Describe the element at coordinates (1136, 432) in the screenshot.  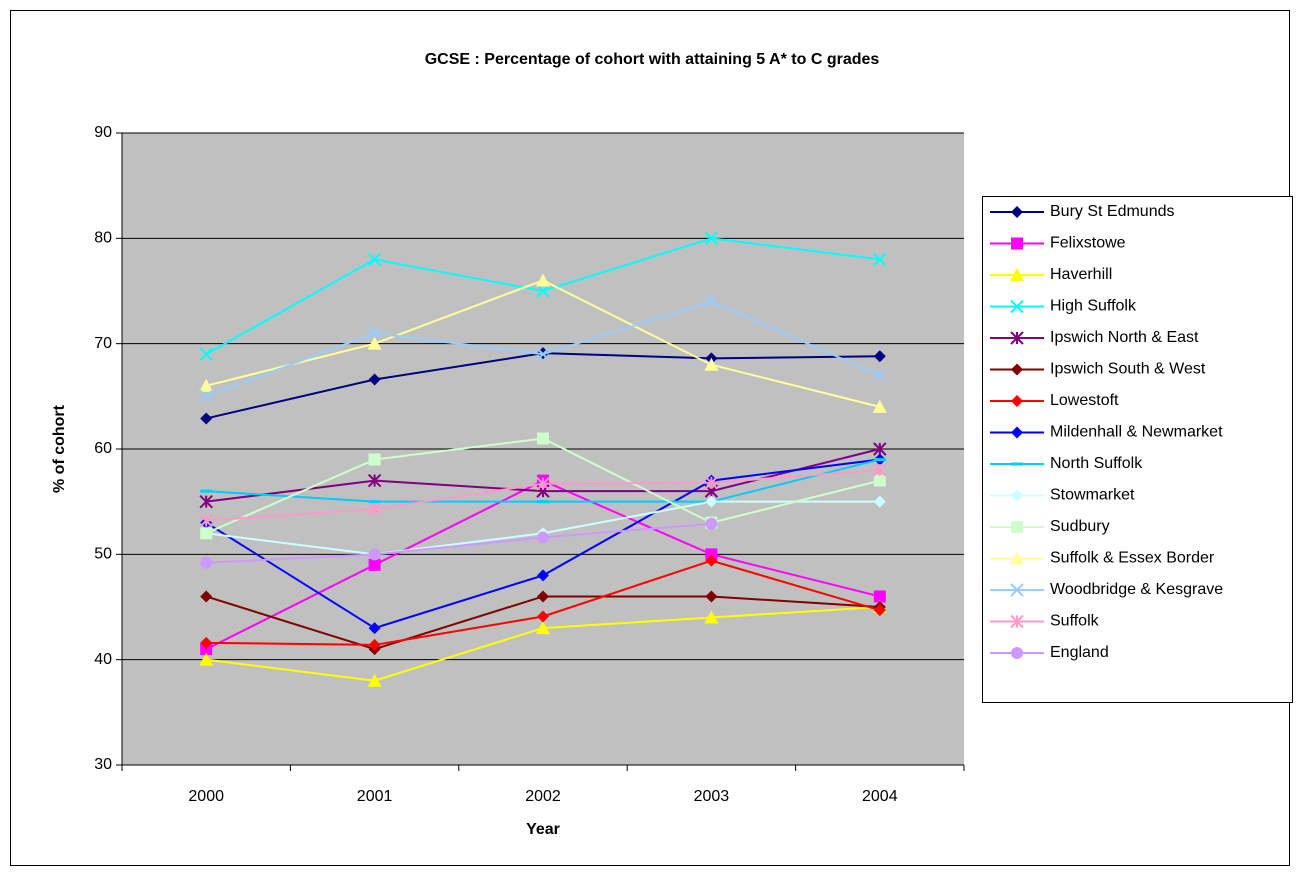
I see `legend-label: Mildenhall & Newmarket` at that location.